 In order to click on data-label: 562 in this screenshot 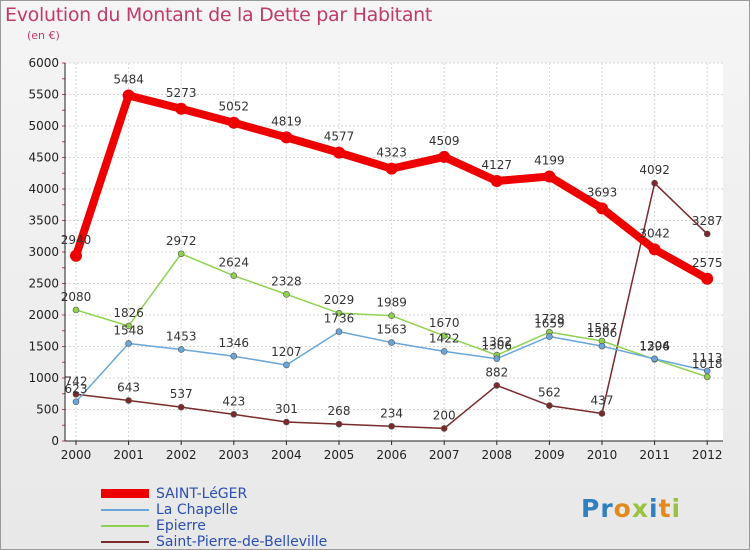, I will do `click(549, 393)`.